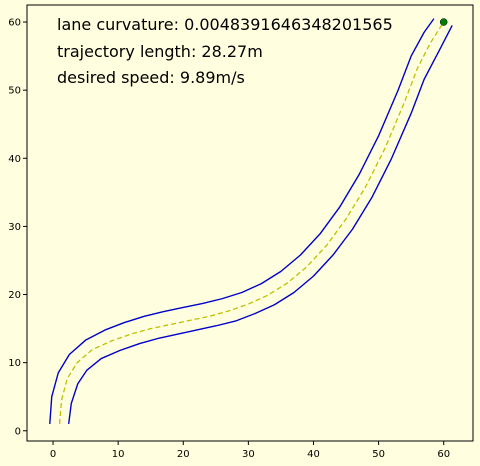 Image resolution: width=480 pixels, height=466 pixels. Describe the element at coordinates (14, 91) in the screenshot. I see `y-tick-label: 50` at that location.